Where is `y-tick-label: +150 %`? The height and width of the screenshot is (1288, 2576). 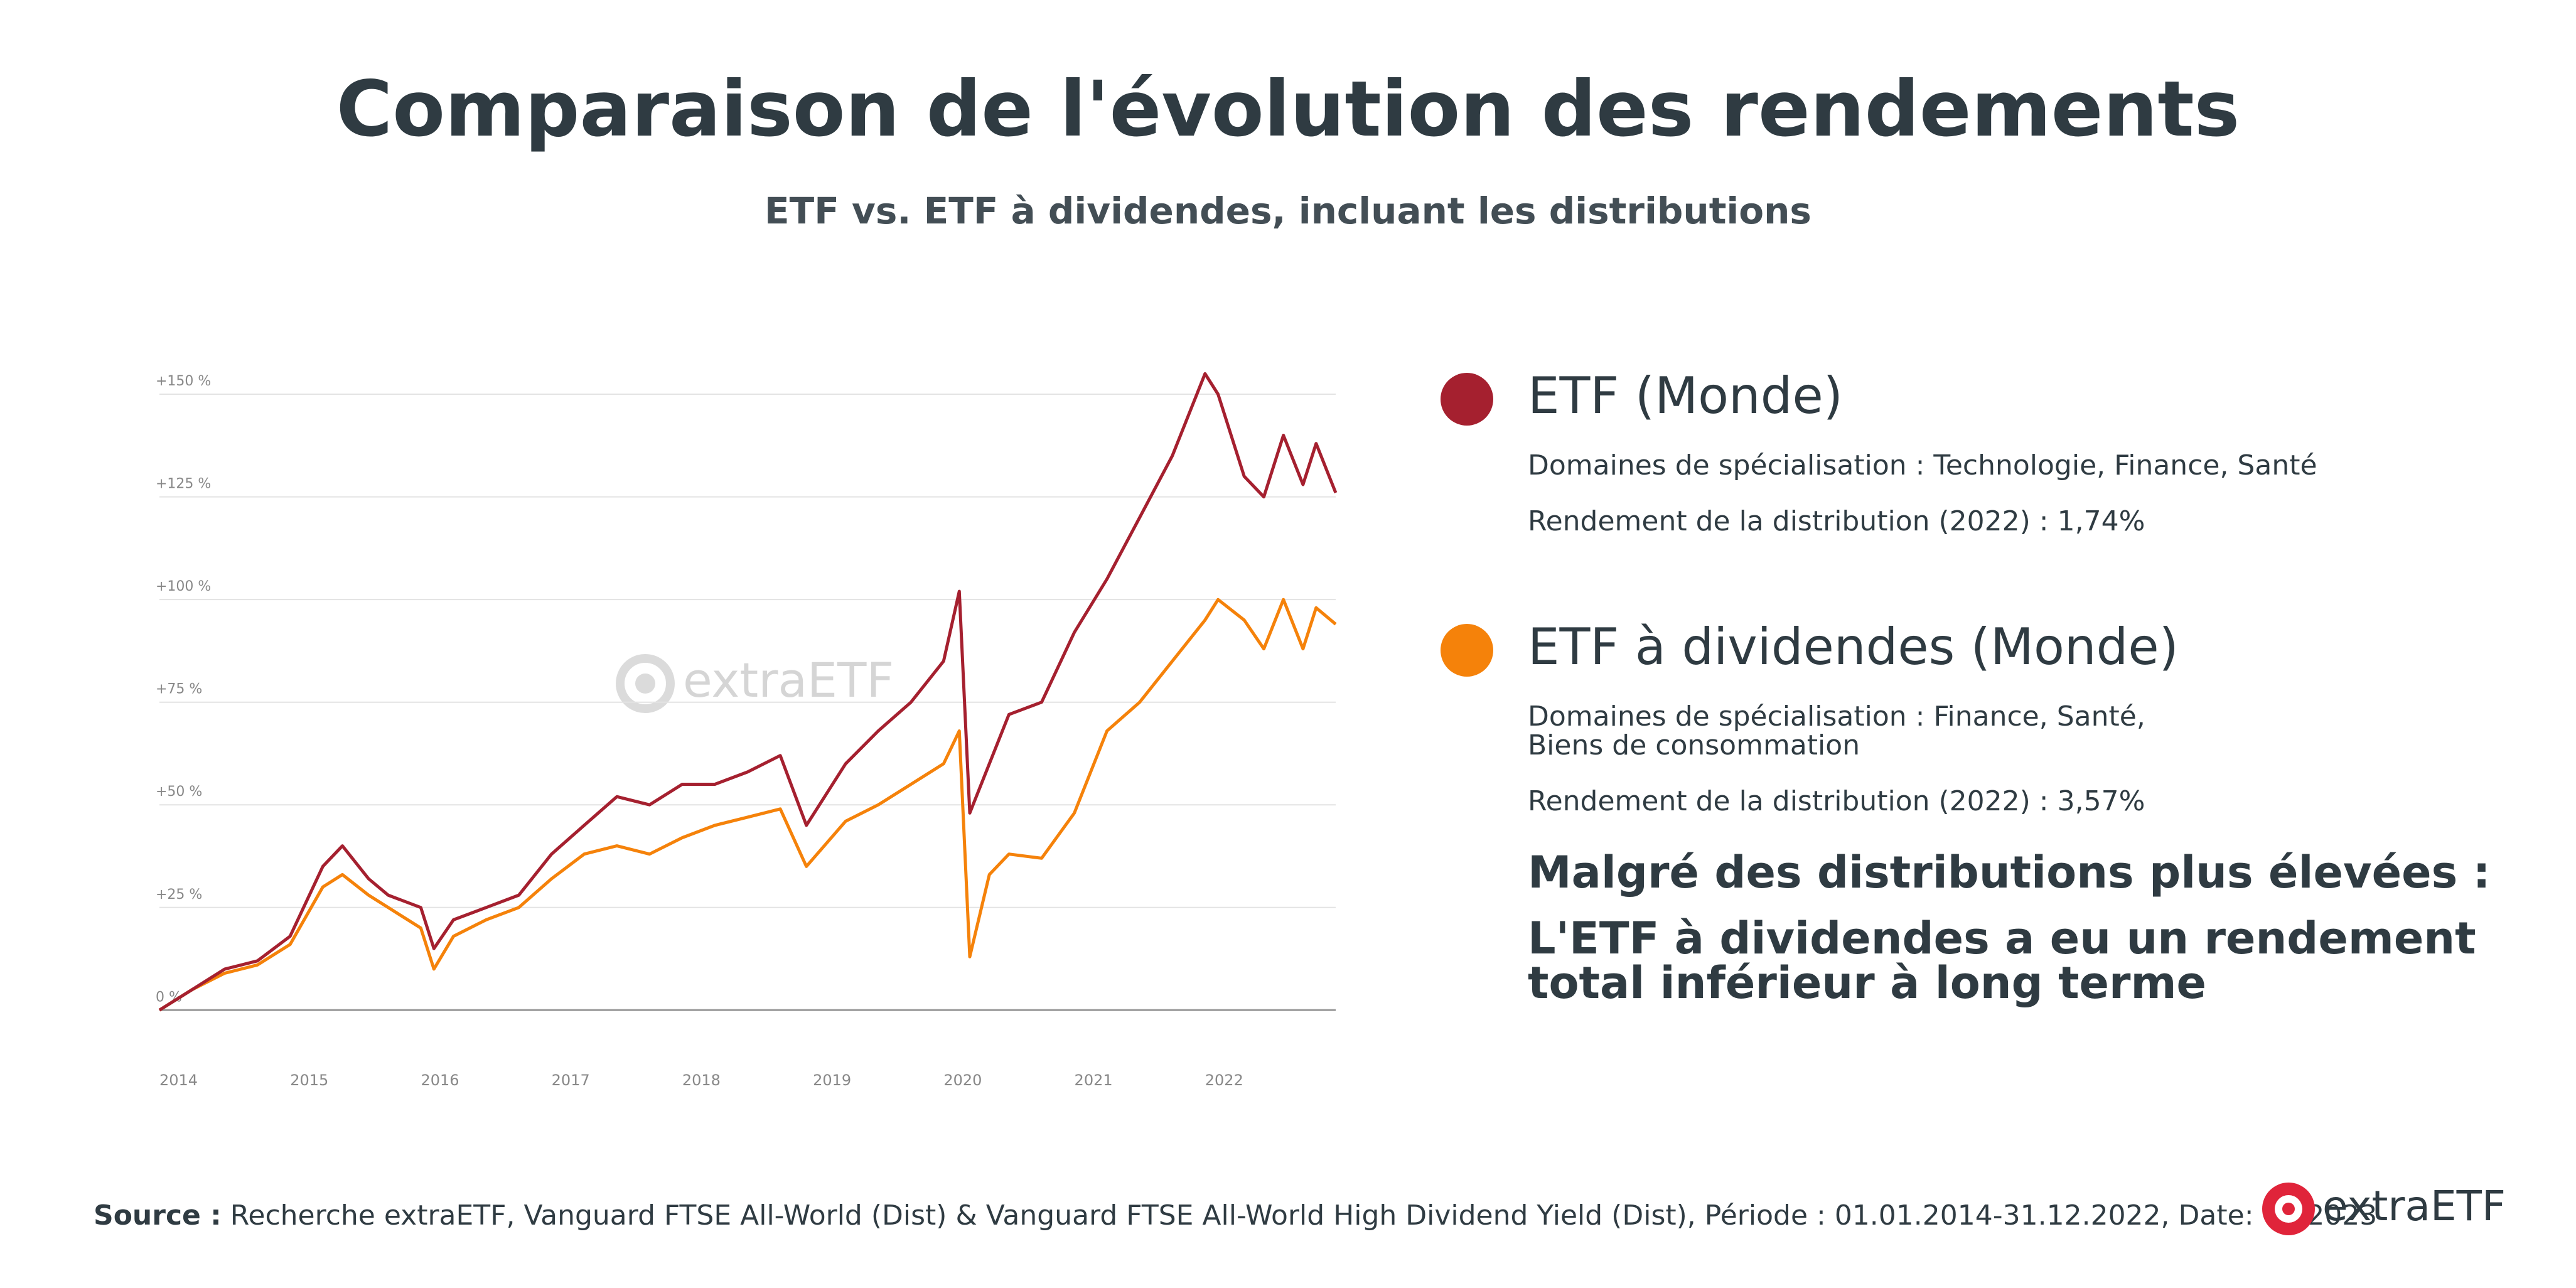
y-tick-label: +150 % is located at coordinates (183, 381).